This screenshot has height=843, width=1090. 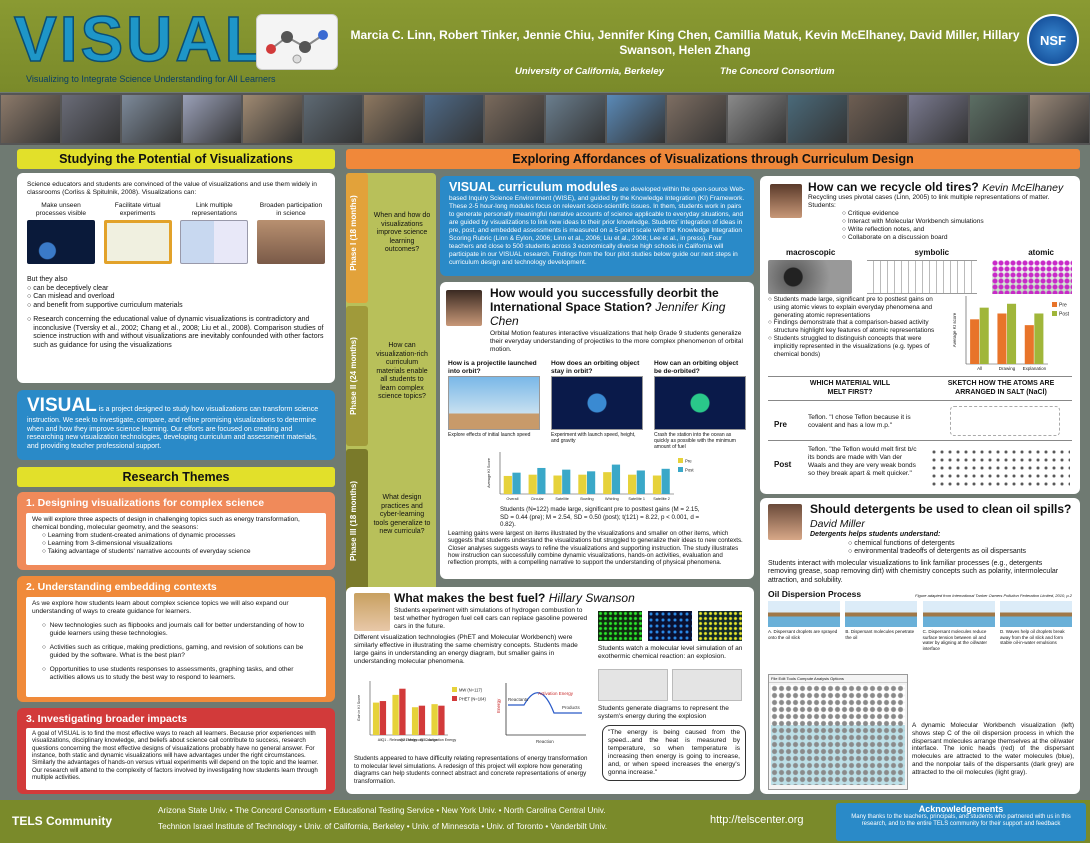 I want to click on tick-label: Drawing, so click(x=1007, y=368).